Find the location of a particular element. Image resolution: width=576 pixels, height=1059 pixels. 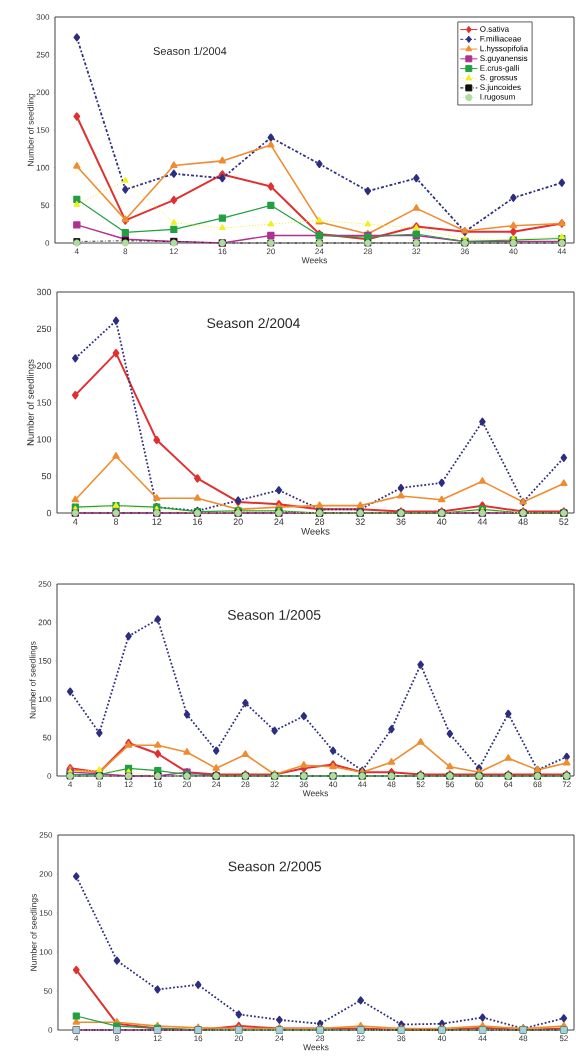

text: Season 2/2005 is located at coordinates (275, 866).